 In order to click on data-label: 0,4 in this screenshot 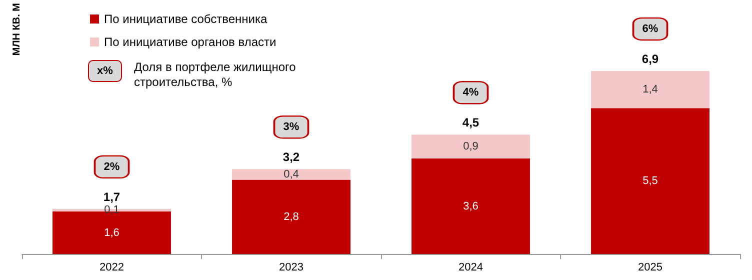, I will do `click(291, 174)`.